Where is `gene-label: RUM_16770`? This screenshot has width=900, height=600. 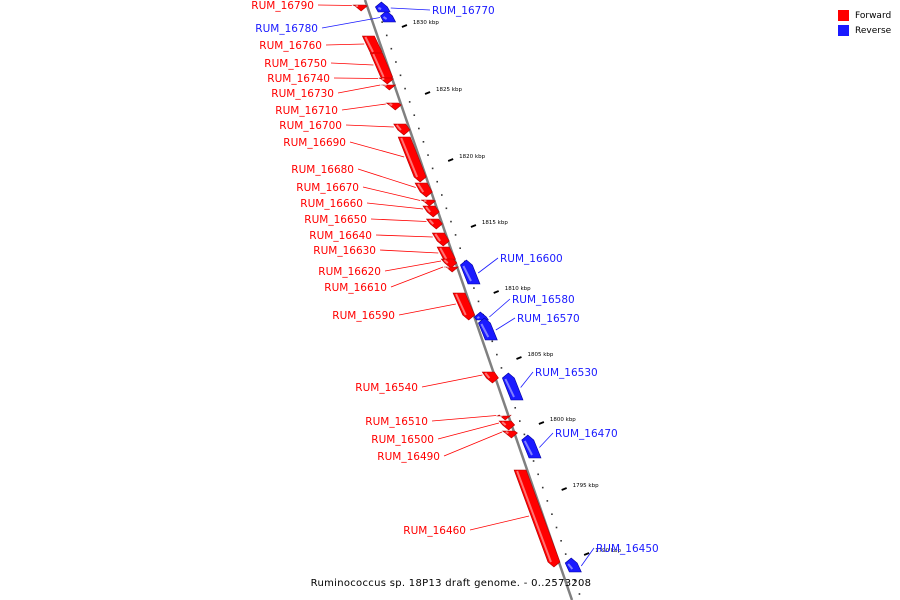
gene-label: RUM_16770 is located at coordinates (463, 11).